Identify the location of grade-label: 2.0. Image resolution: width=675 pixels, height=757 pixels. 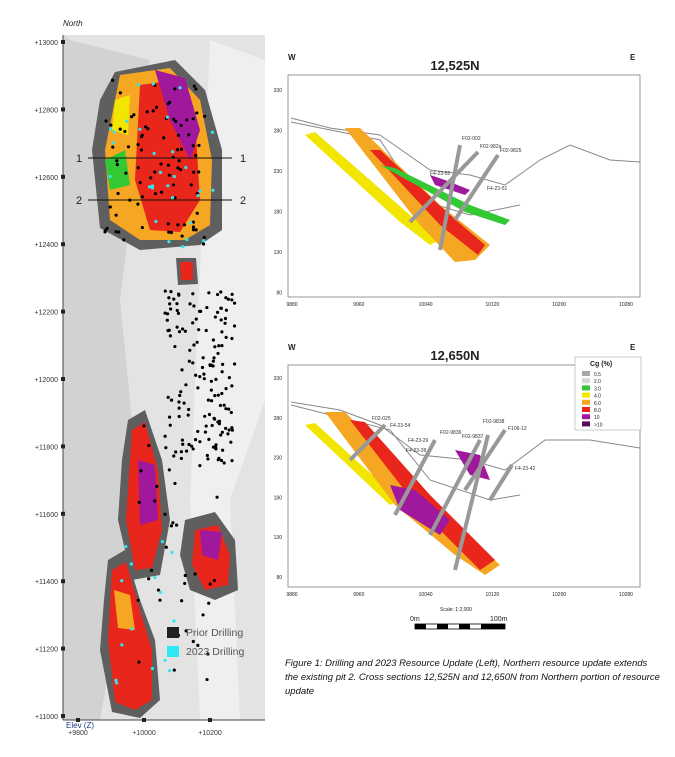
(597, 382).